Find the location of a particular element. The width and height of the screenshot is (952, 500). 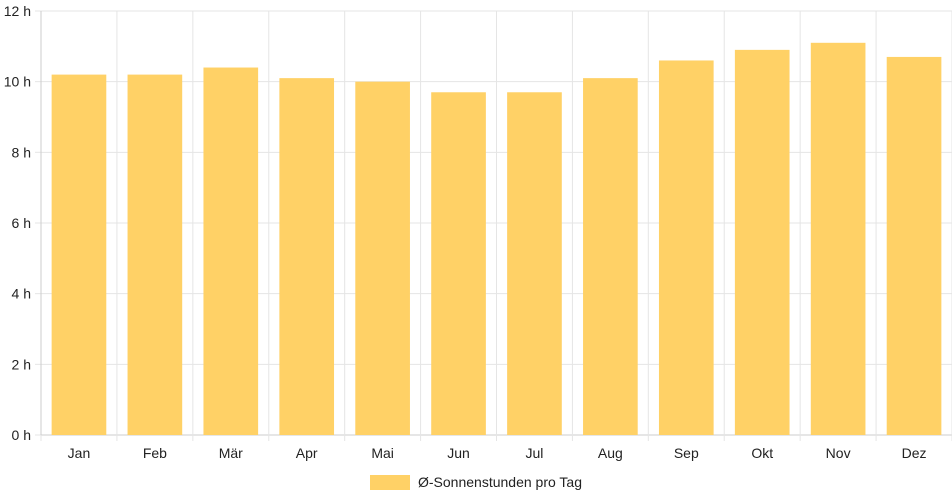

bar-jan is located at coordinates (79, 254).